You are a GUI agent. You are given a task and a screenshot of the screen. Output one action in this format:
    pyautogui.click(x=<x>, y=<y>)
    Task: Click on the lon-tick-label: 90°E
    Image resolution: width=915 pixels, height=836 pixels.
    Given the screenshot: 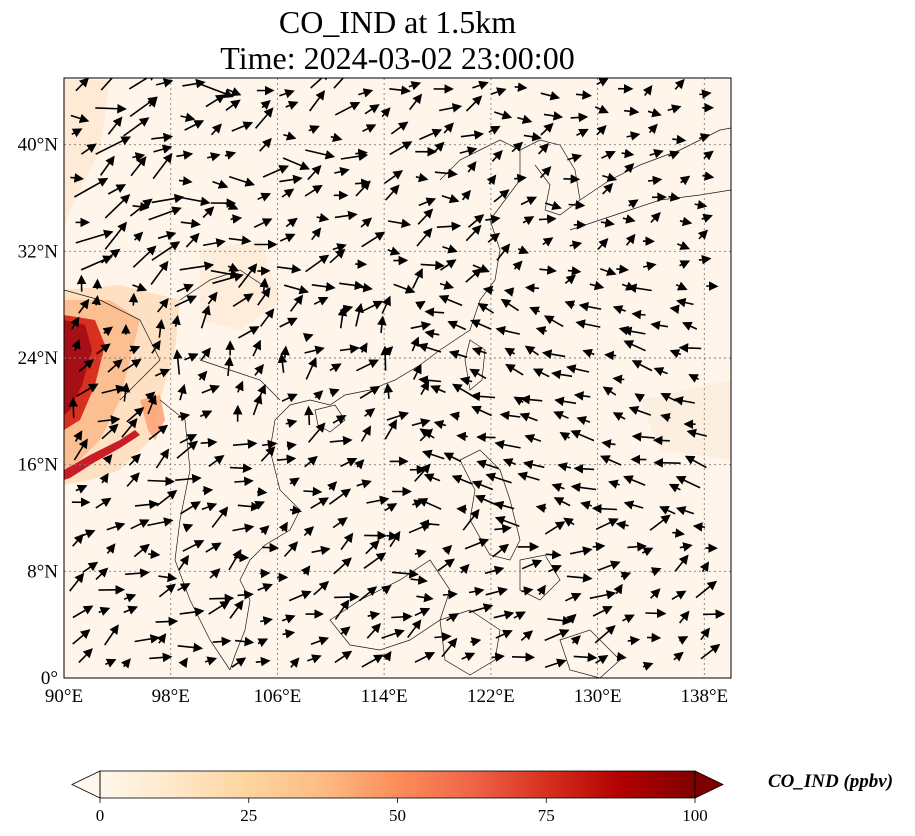 What is the action you would take?
    pyautogui.click(x=64, y=696)
    